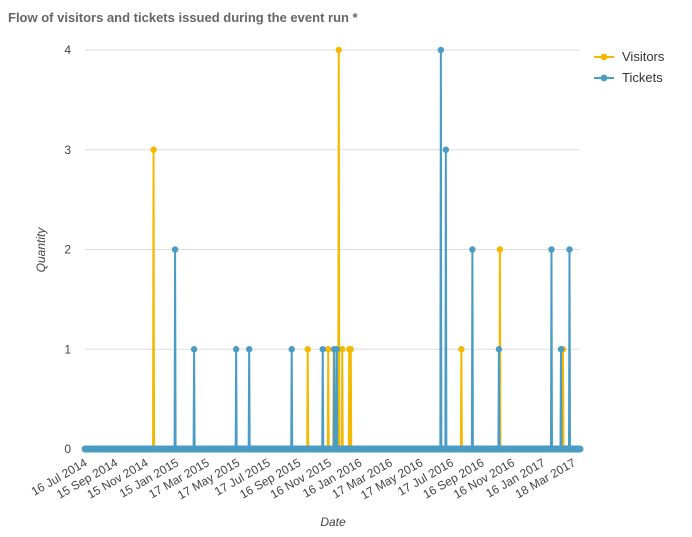  I want to click on y-tick-label: 4, so click(67, 50).